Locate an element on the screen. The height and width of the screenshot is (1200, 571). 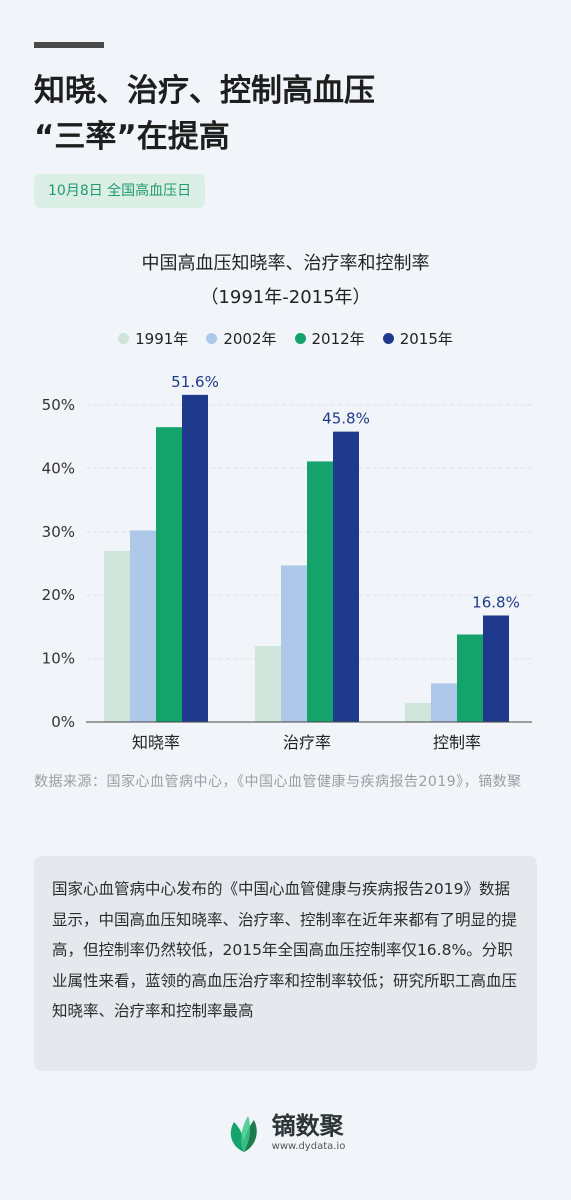
legend-label: 1991年 is located at coordinates (162, 339).